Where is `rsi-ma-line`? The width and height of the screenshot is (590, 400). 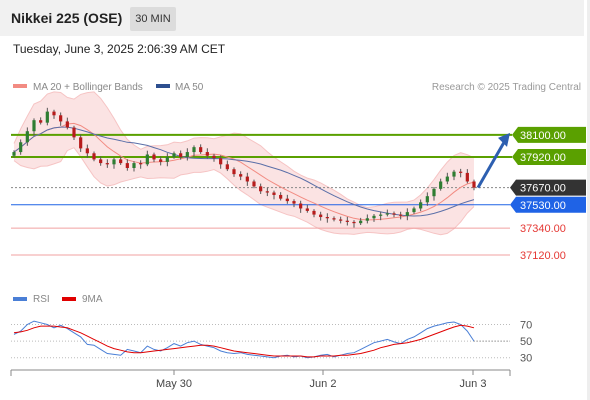 rsi-ma-line is located at coordinates (244, 341).